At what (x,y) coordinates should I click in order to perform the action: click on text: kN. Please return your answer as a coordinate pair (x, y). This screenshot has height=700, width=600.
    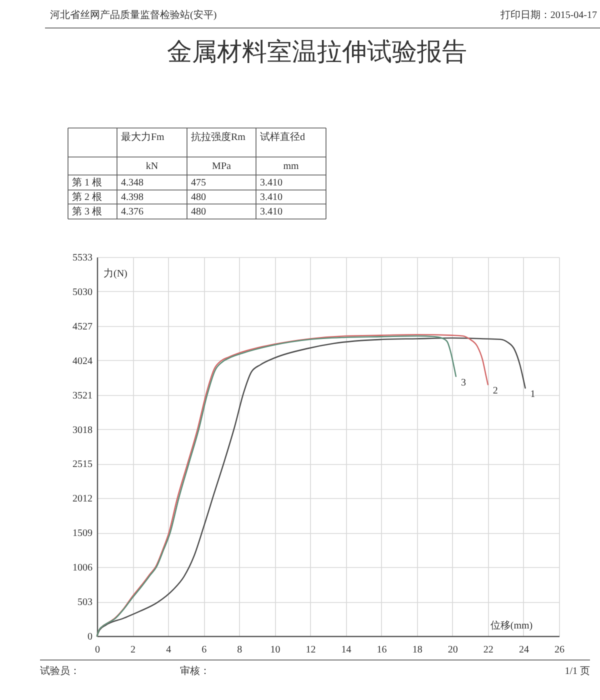
    Looking at the image, I should click on (152, 166).